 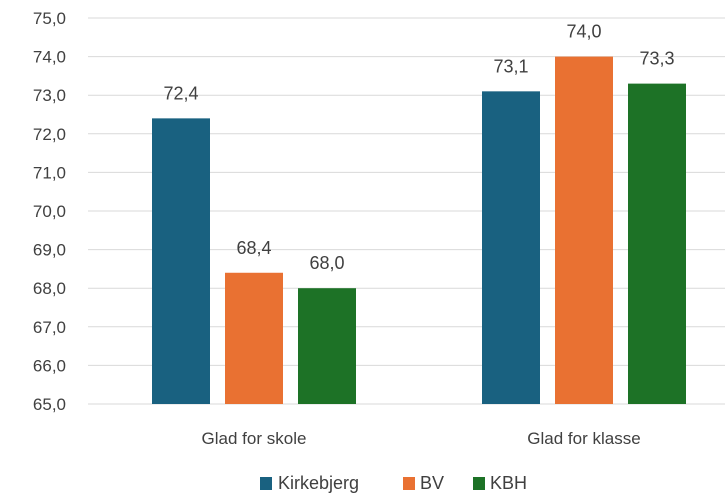 What do you see at coordinates (254, 438) in the screenshot?
I see `x-category-label: Glad for skole` at bounding box center [254, 438].